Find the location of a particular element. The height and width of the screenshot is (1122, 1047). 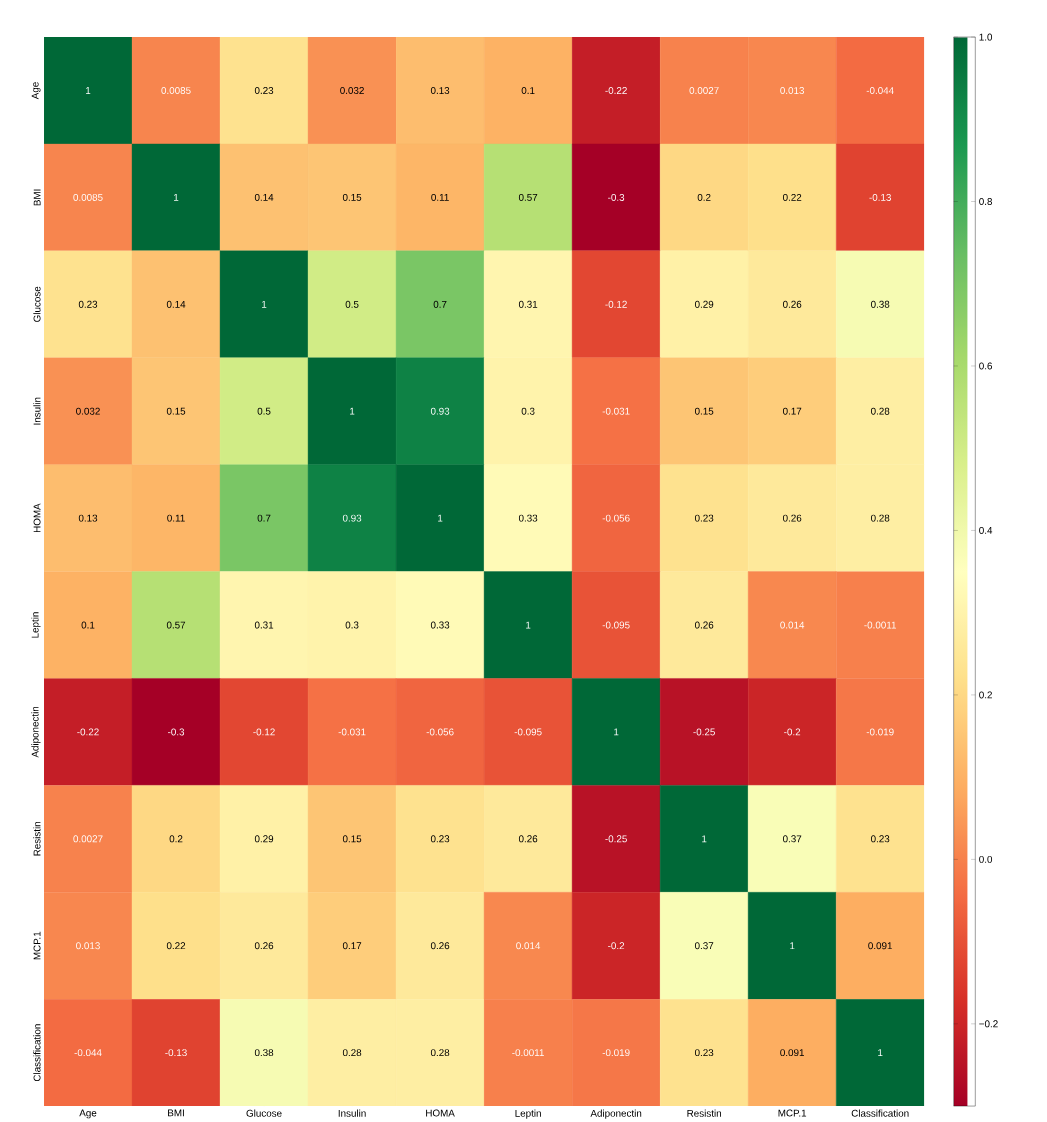

x-tick-label: Leptin is located at coordinates (528, 1114).